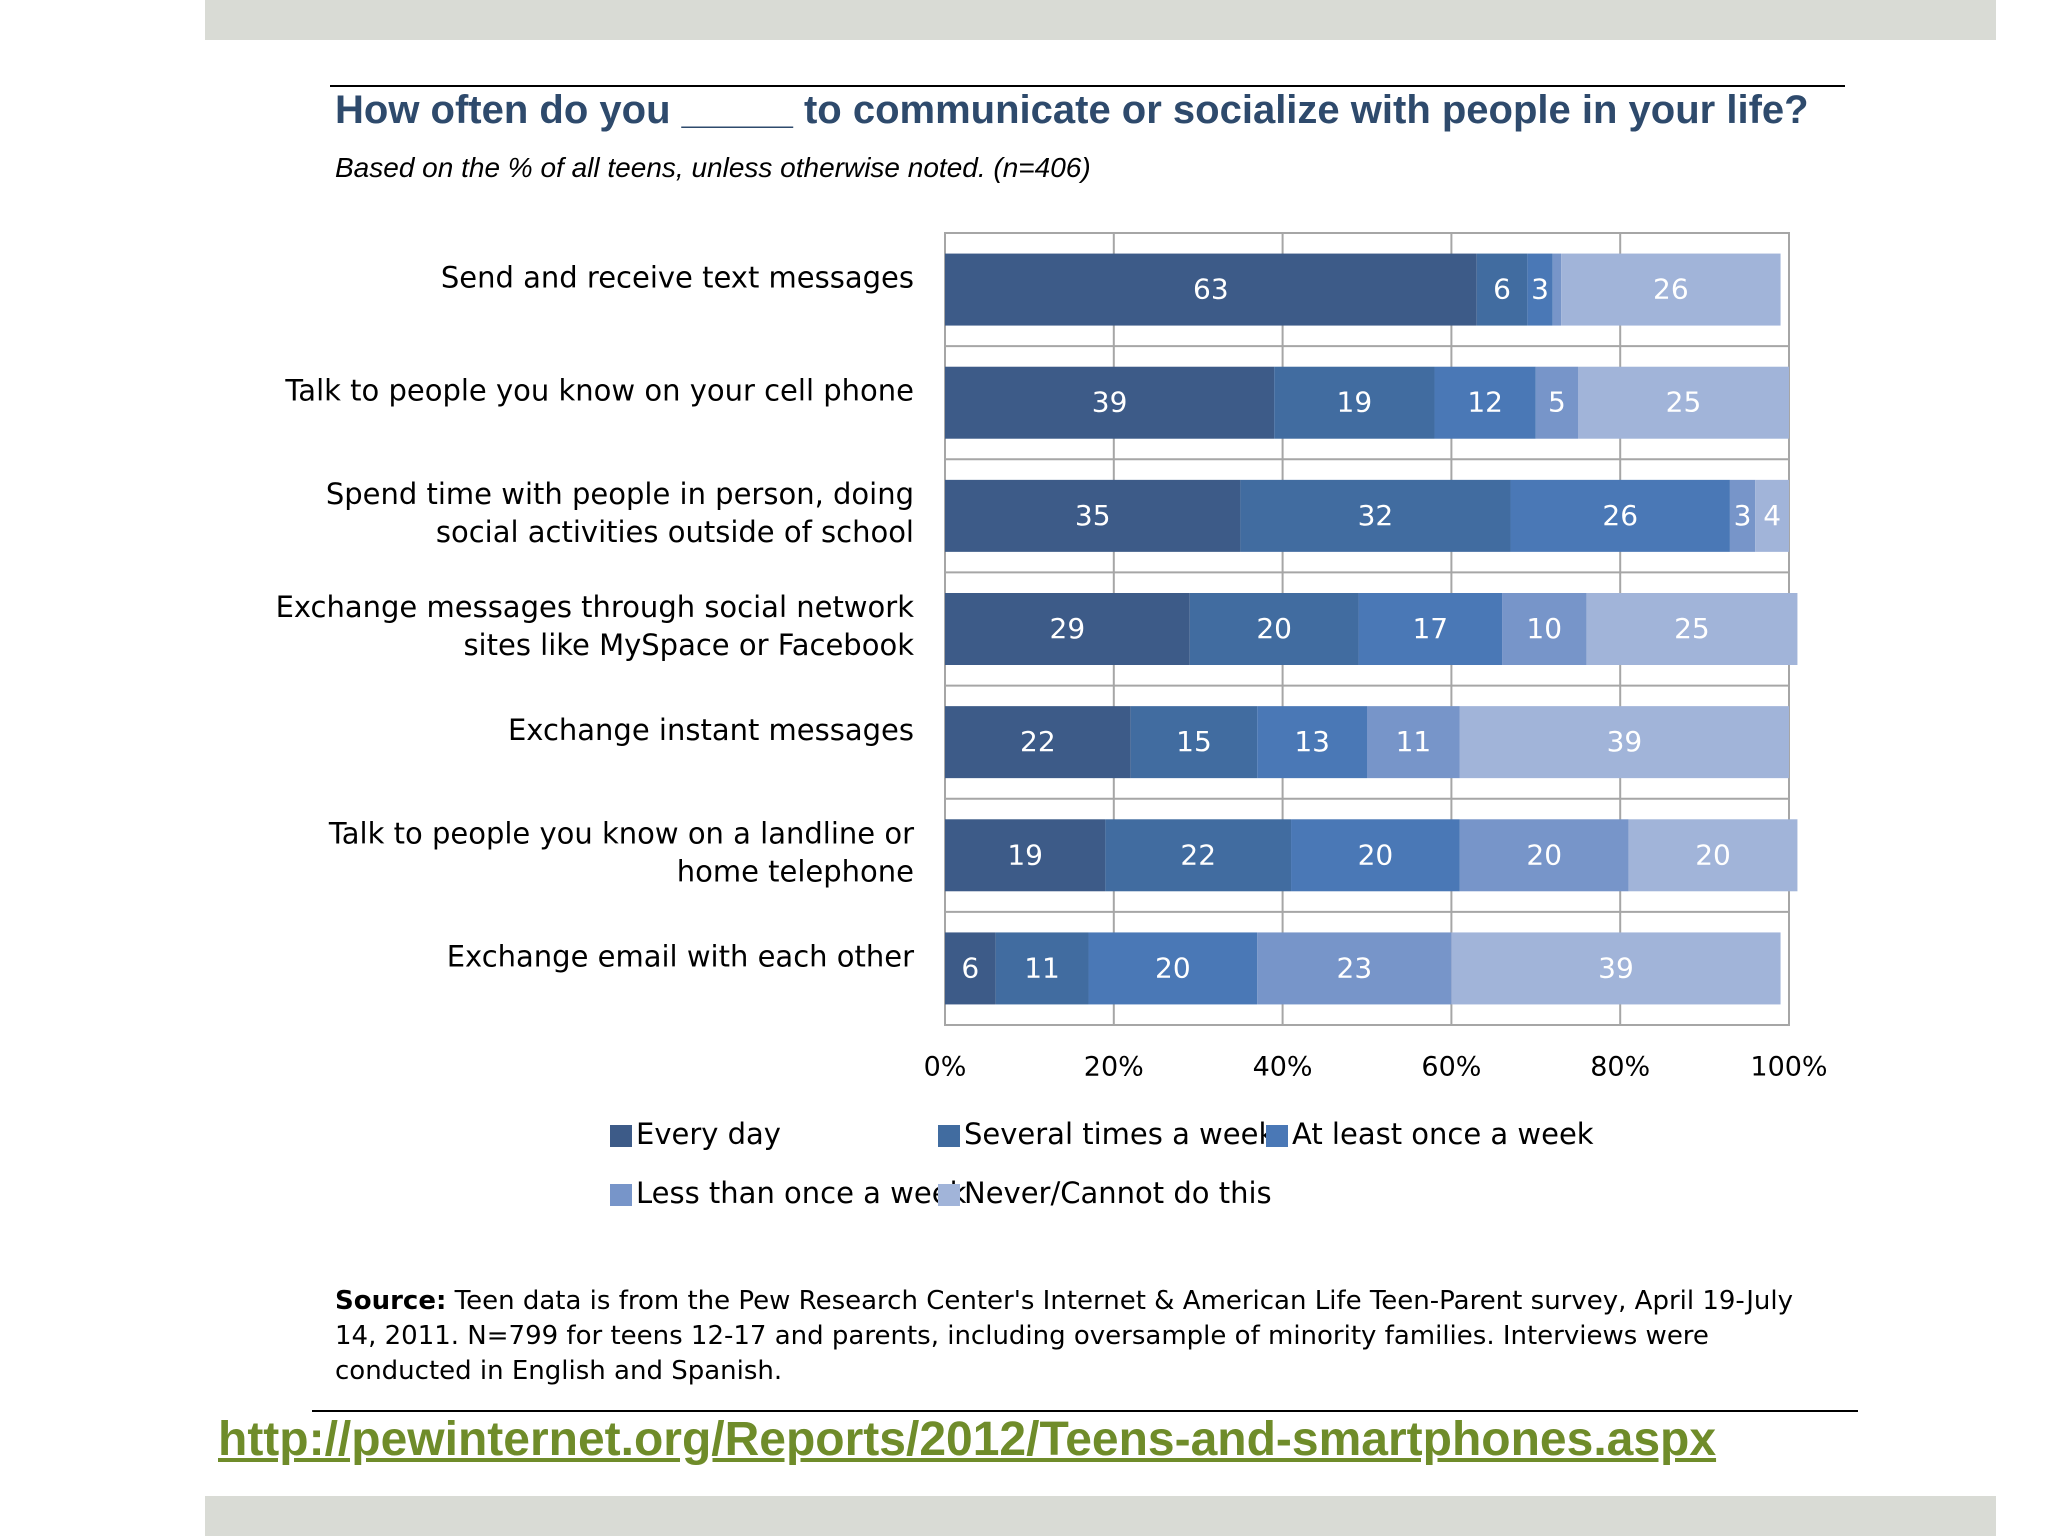  I want to click on data-label: 17, so click(1430, 628).